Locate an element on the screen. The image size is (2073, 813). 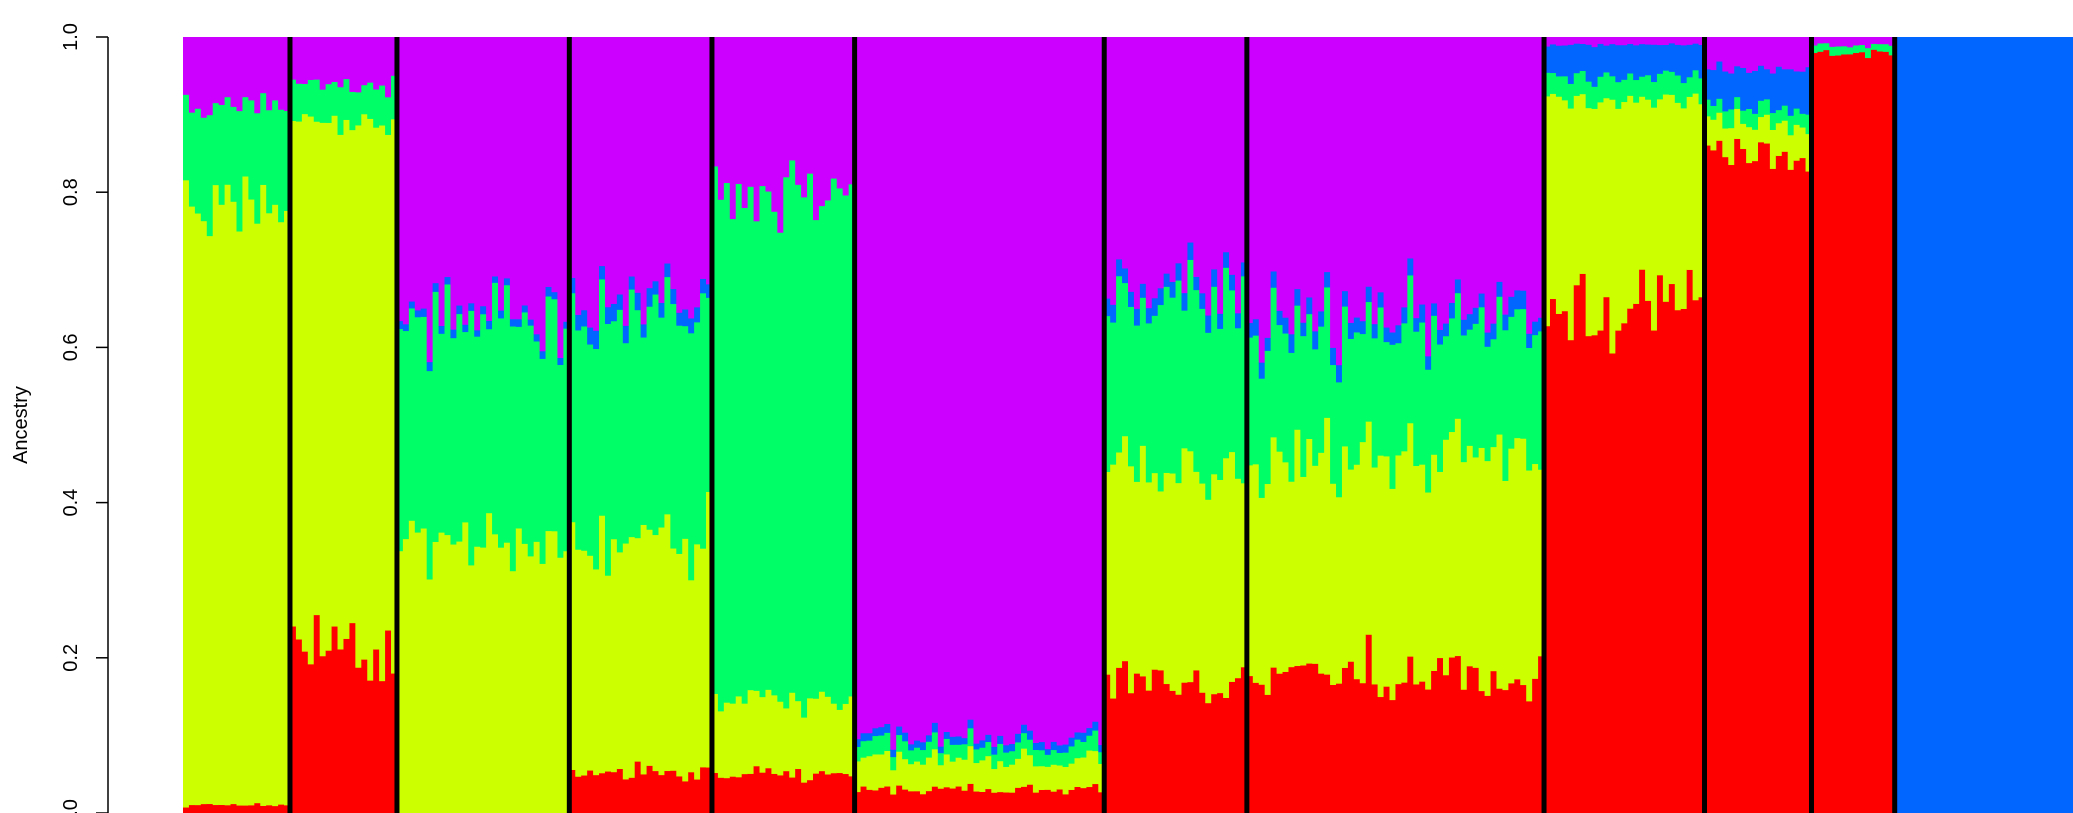
y-tick-label: 0.4 is located at coordinates (71, 503).